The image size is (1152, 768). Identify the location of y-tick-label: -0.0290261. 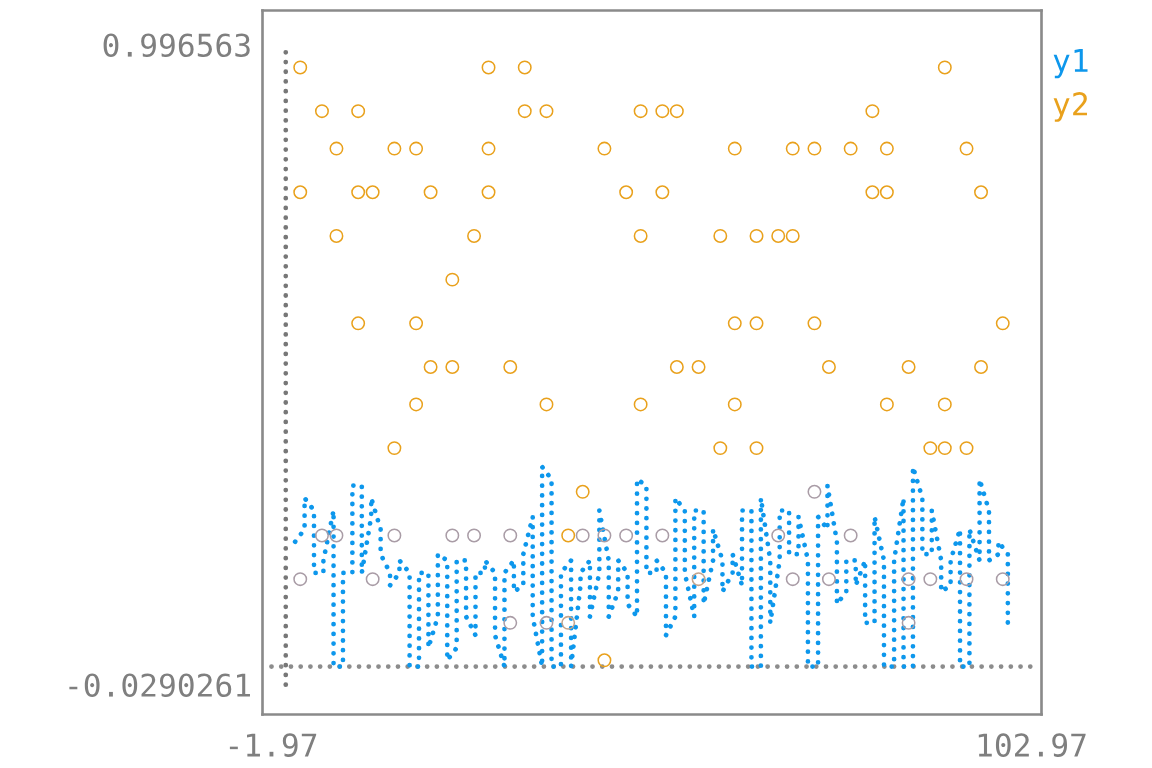
(159, 685).